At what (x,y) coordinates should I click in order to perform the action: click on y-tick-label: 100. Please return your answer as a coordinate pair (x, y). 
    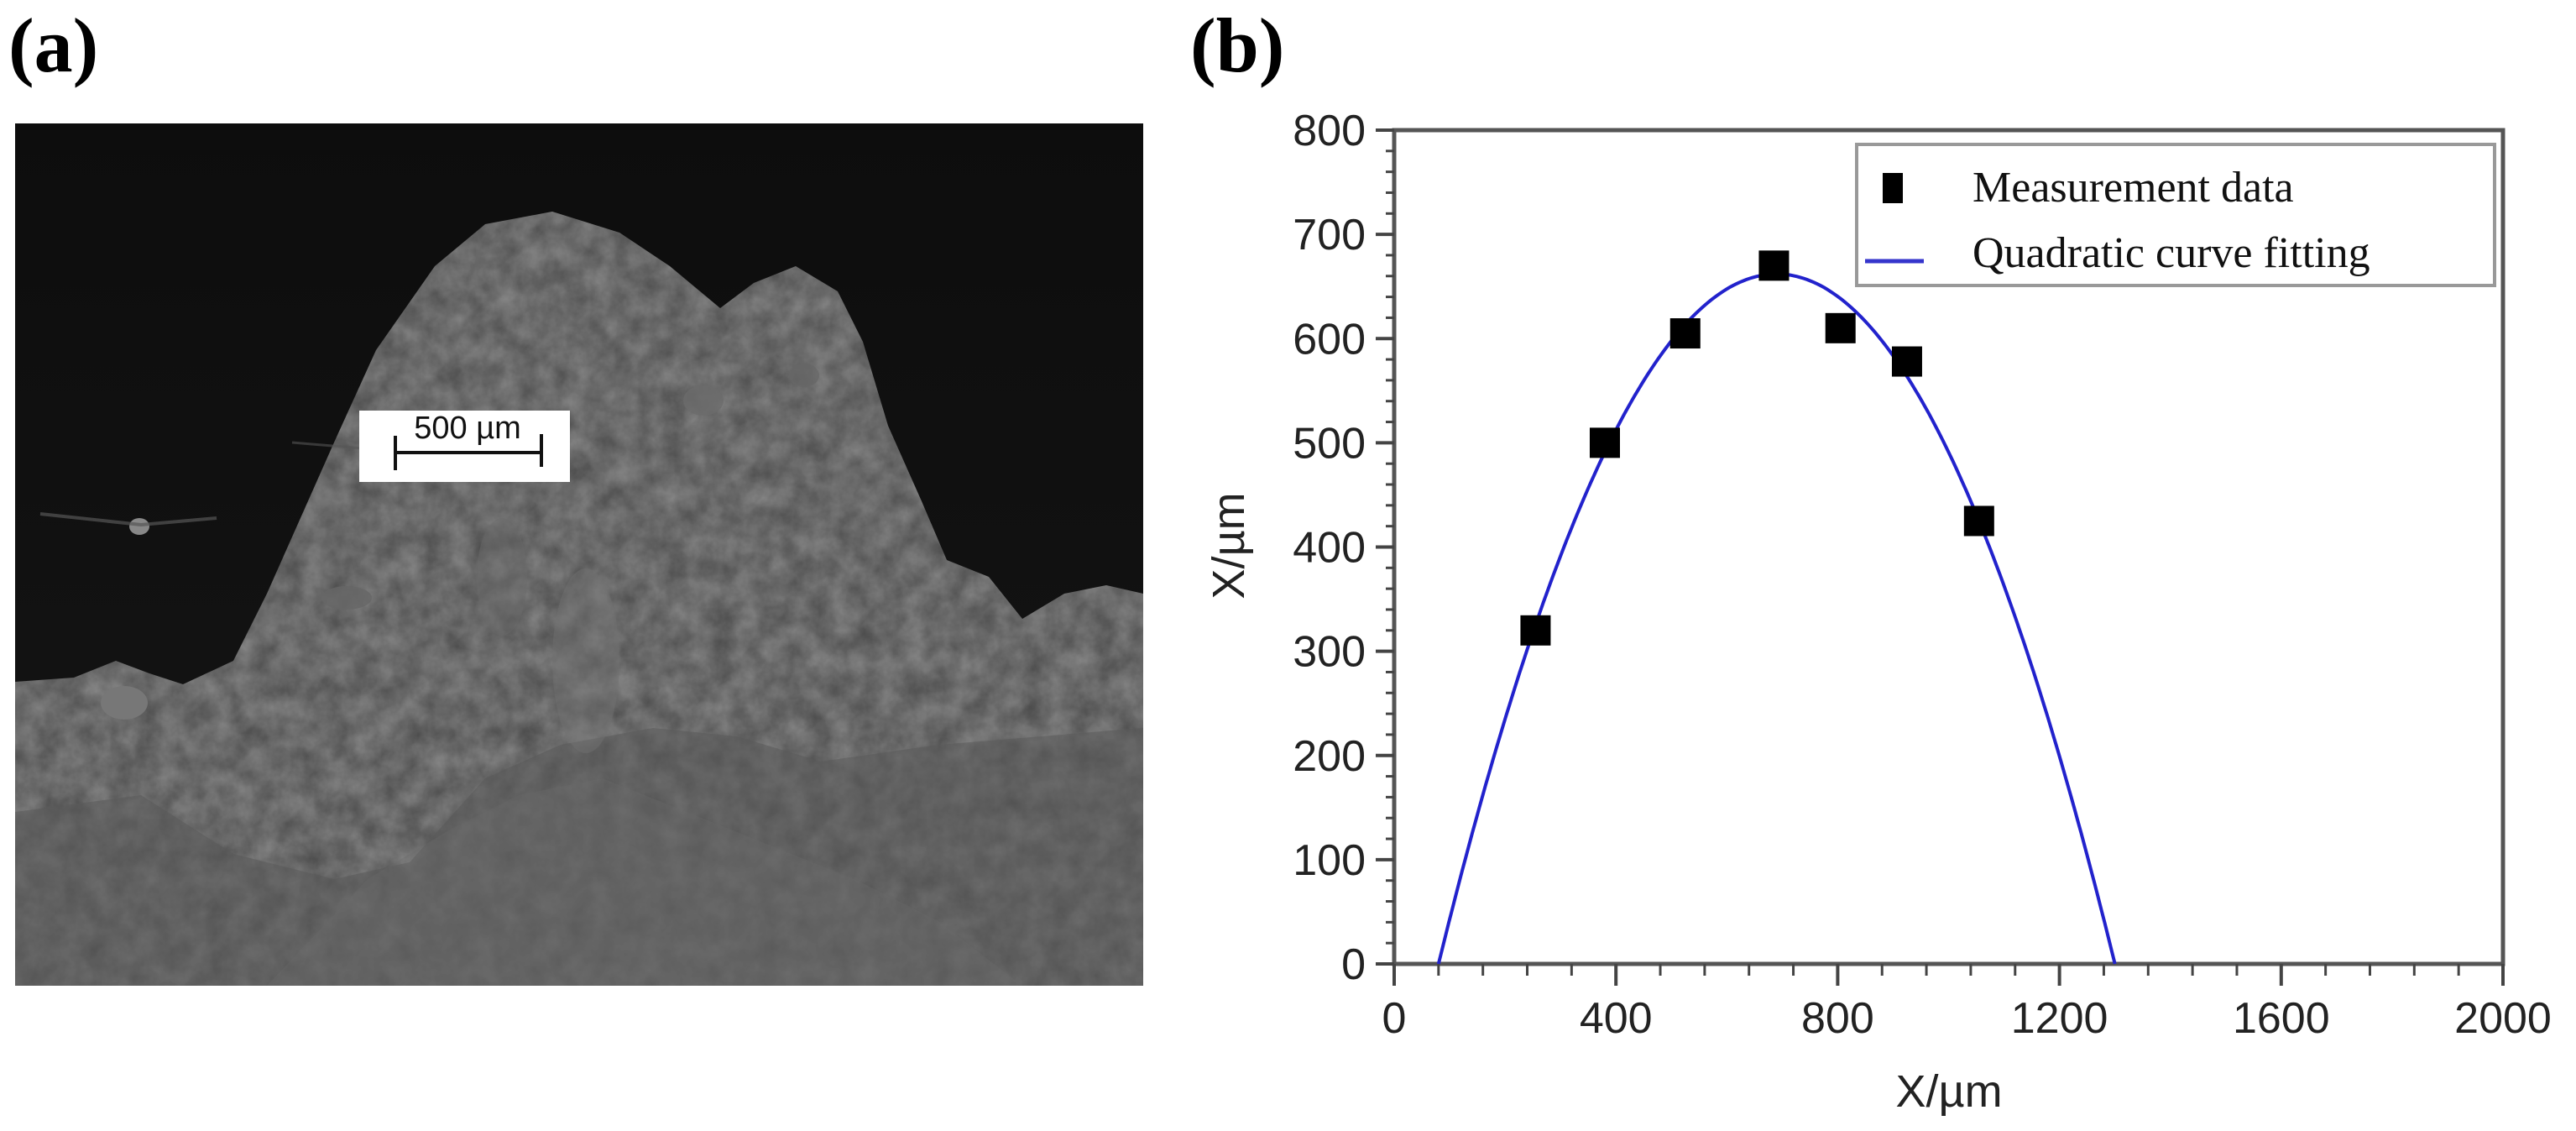
    Looking at the image, I should click on (1329, 860).